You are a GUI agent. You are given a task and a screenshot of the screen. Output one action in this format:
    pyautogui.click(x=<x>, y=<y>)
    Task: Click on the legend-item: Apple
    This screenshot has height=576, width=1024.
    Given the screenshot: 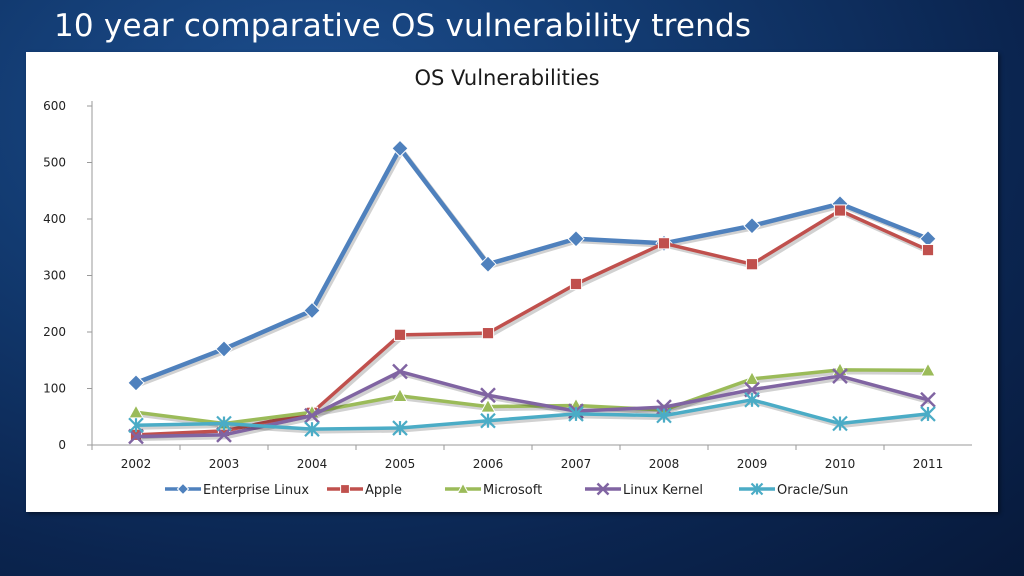 What is the action you would take?
    pyautogui.click(x=364, y=490)
    